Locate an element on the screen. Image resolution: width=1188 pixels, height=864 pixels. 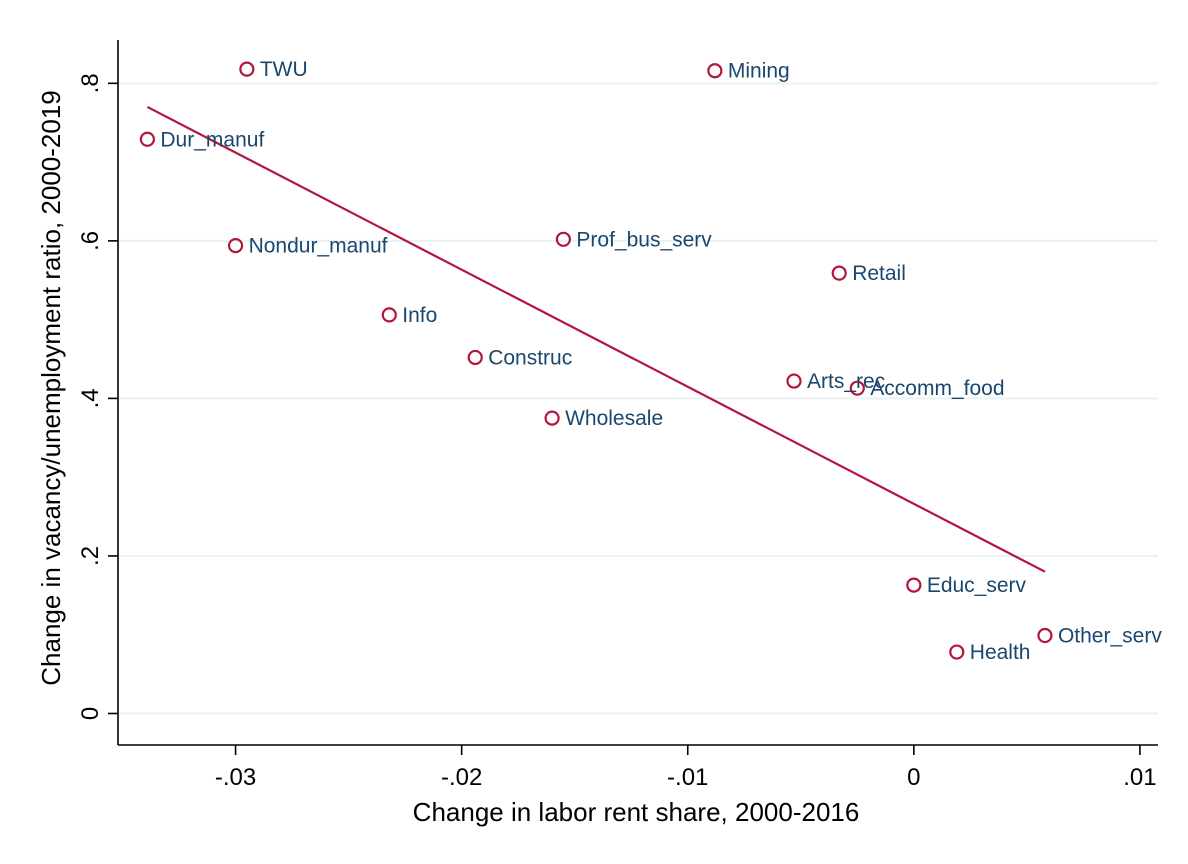
x-tick-label: -.02 is located at coordinates (461, 777).